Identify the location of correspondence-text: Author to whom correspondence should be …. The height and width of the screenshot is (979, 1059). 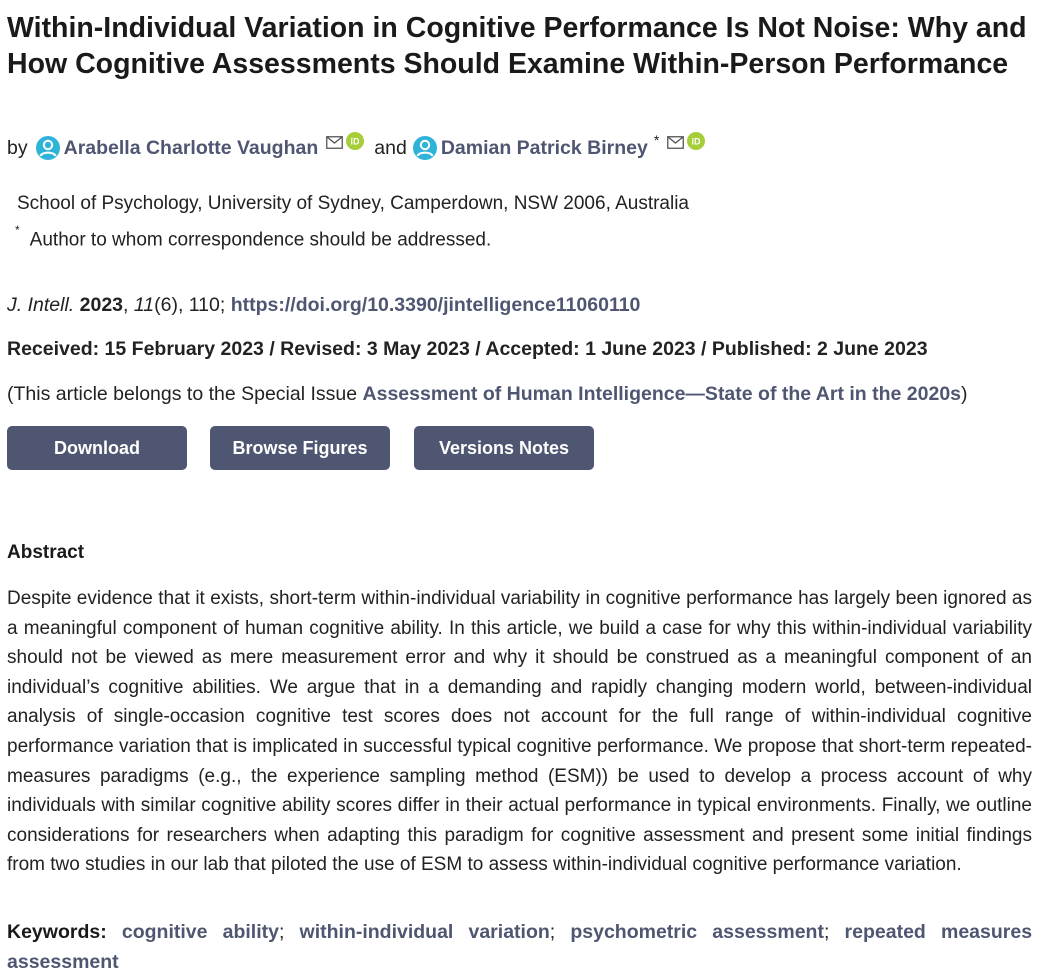
(260, 240).